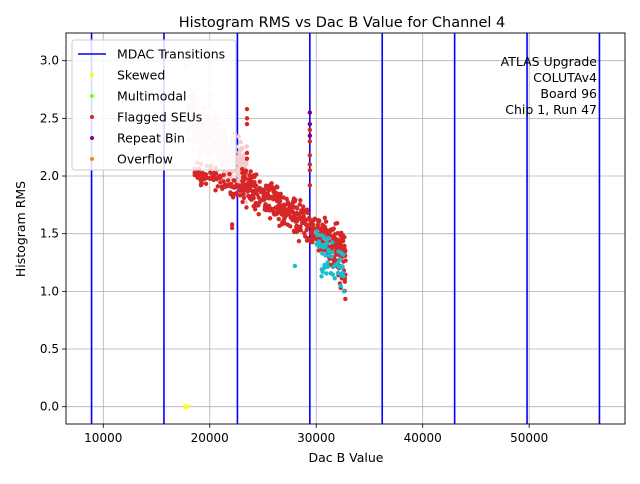 The width and height of the screenshot is (640, 484). I want to click on y-tick-label: 2.0, so click(49, 176).